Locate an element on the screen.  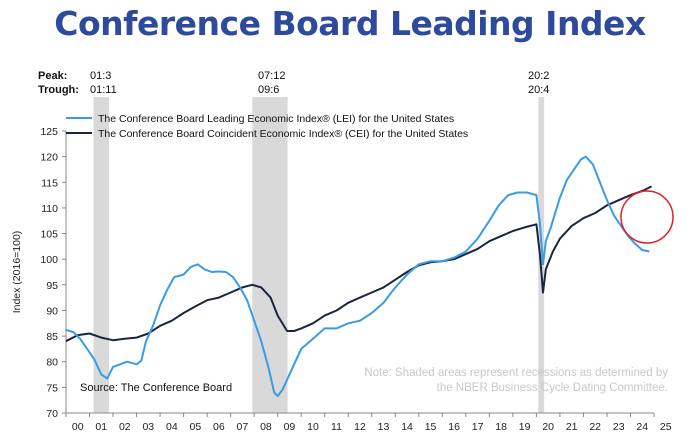
x-tick-label: 00 is located at coordinates (78, 427).